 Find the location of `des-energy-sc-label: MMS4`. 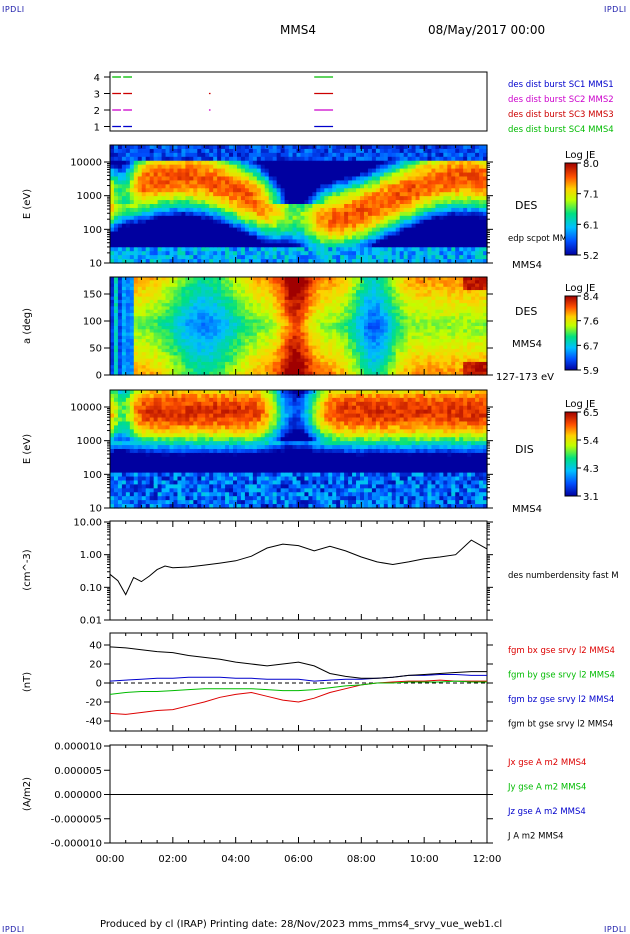

des-energy-sc-label: MMS4 is located at coordinates (527, 265).